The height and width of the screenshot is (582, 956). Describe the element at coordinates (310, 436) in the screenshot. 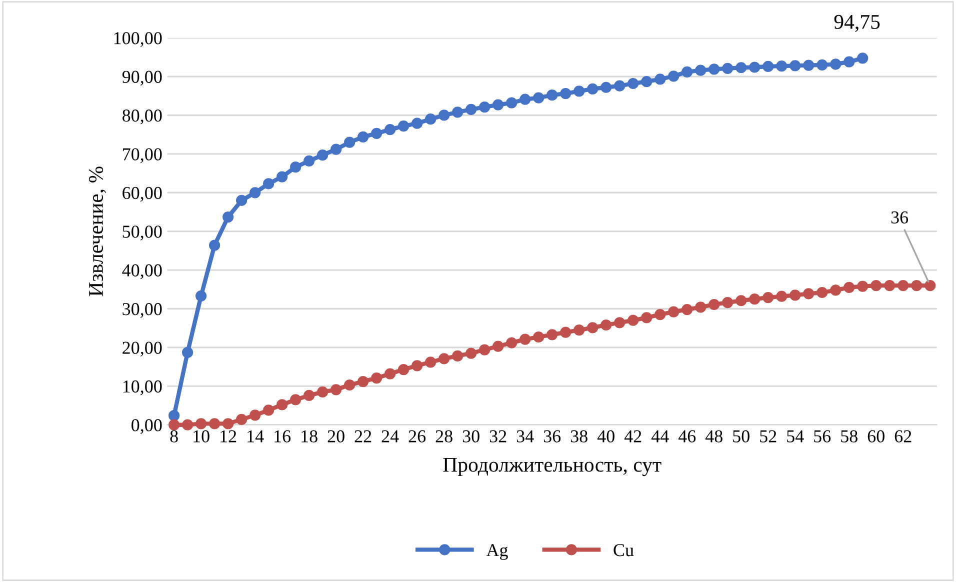

I see `x-tick-label: 18` at that location.